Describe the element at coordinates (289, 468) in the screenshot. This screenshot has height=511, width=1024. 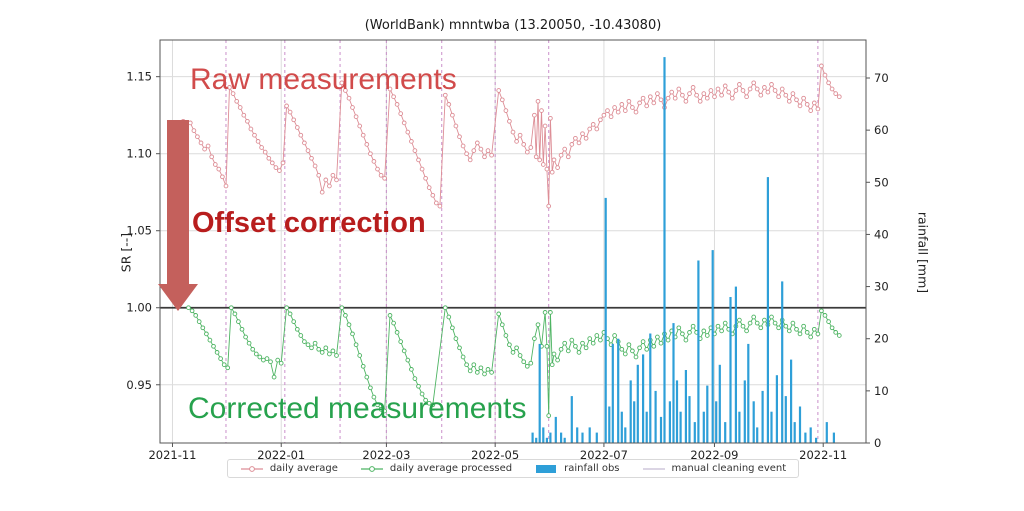
I see `legend-item: daily average` at that location.